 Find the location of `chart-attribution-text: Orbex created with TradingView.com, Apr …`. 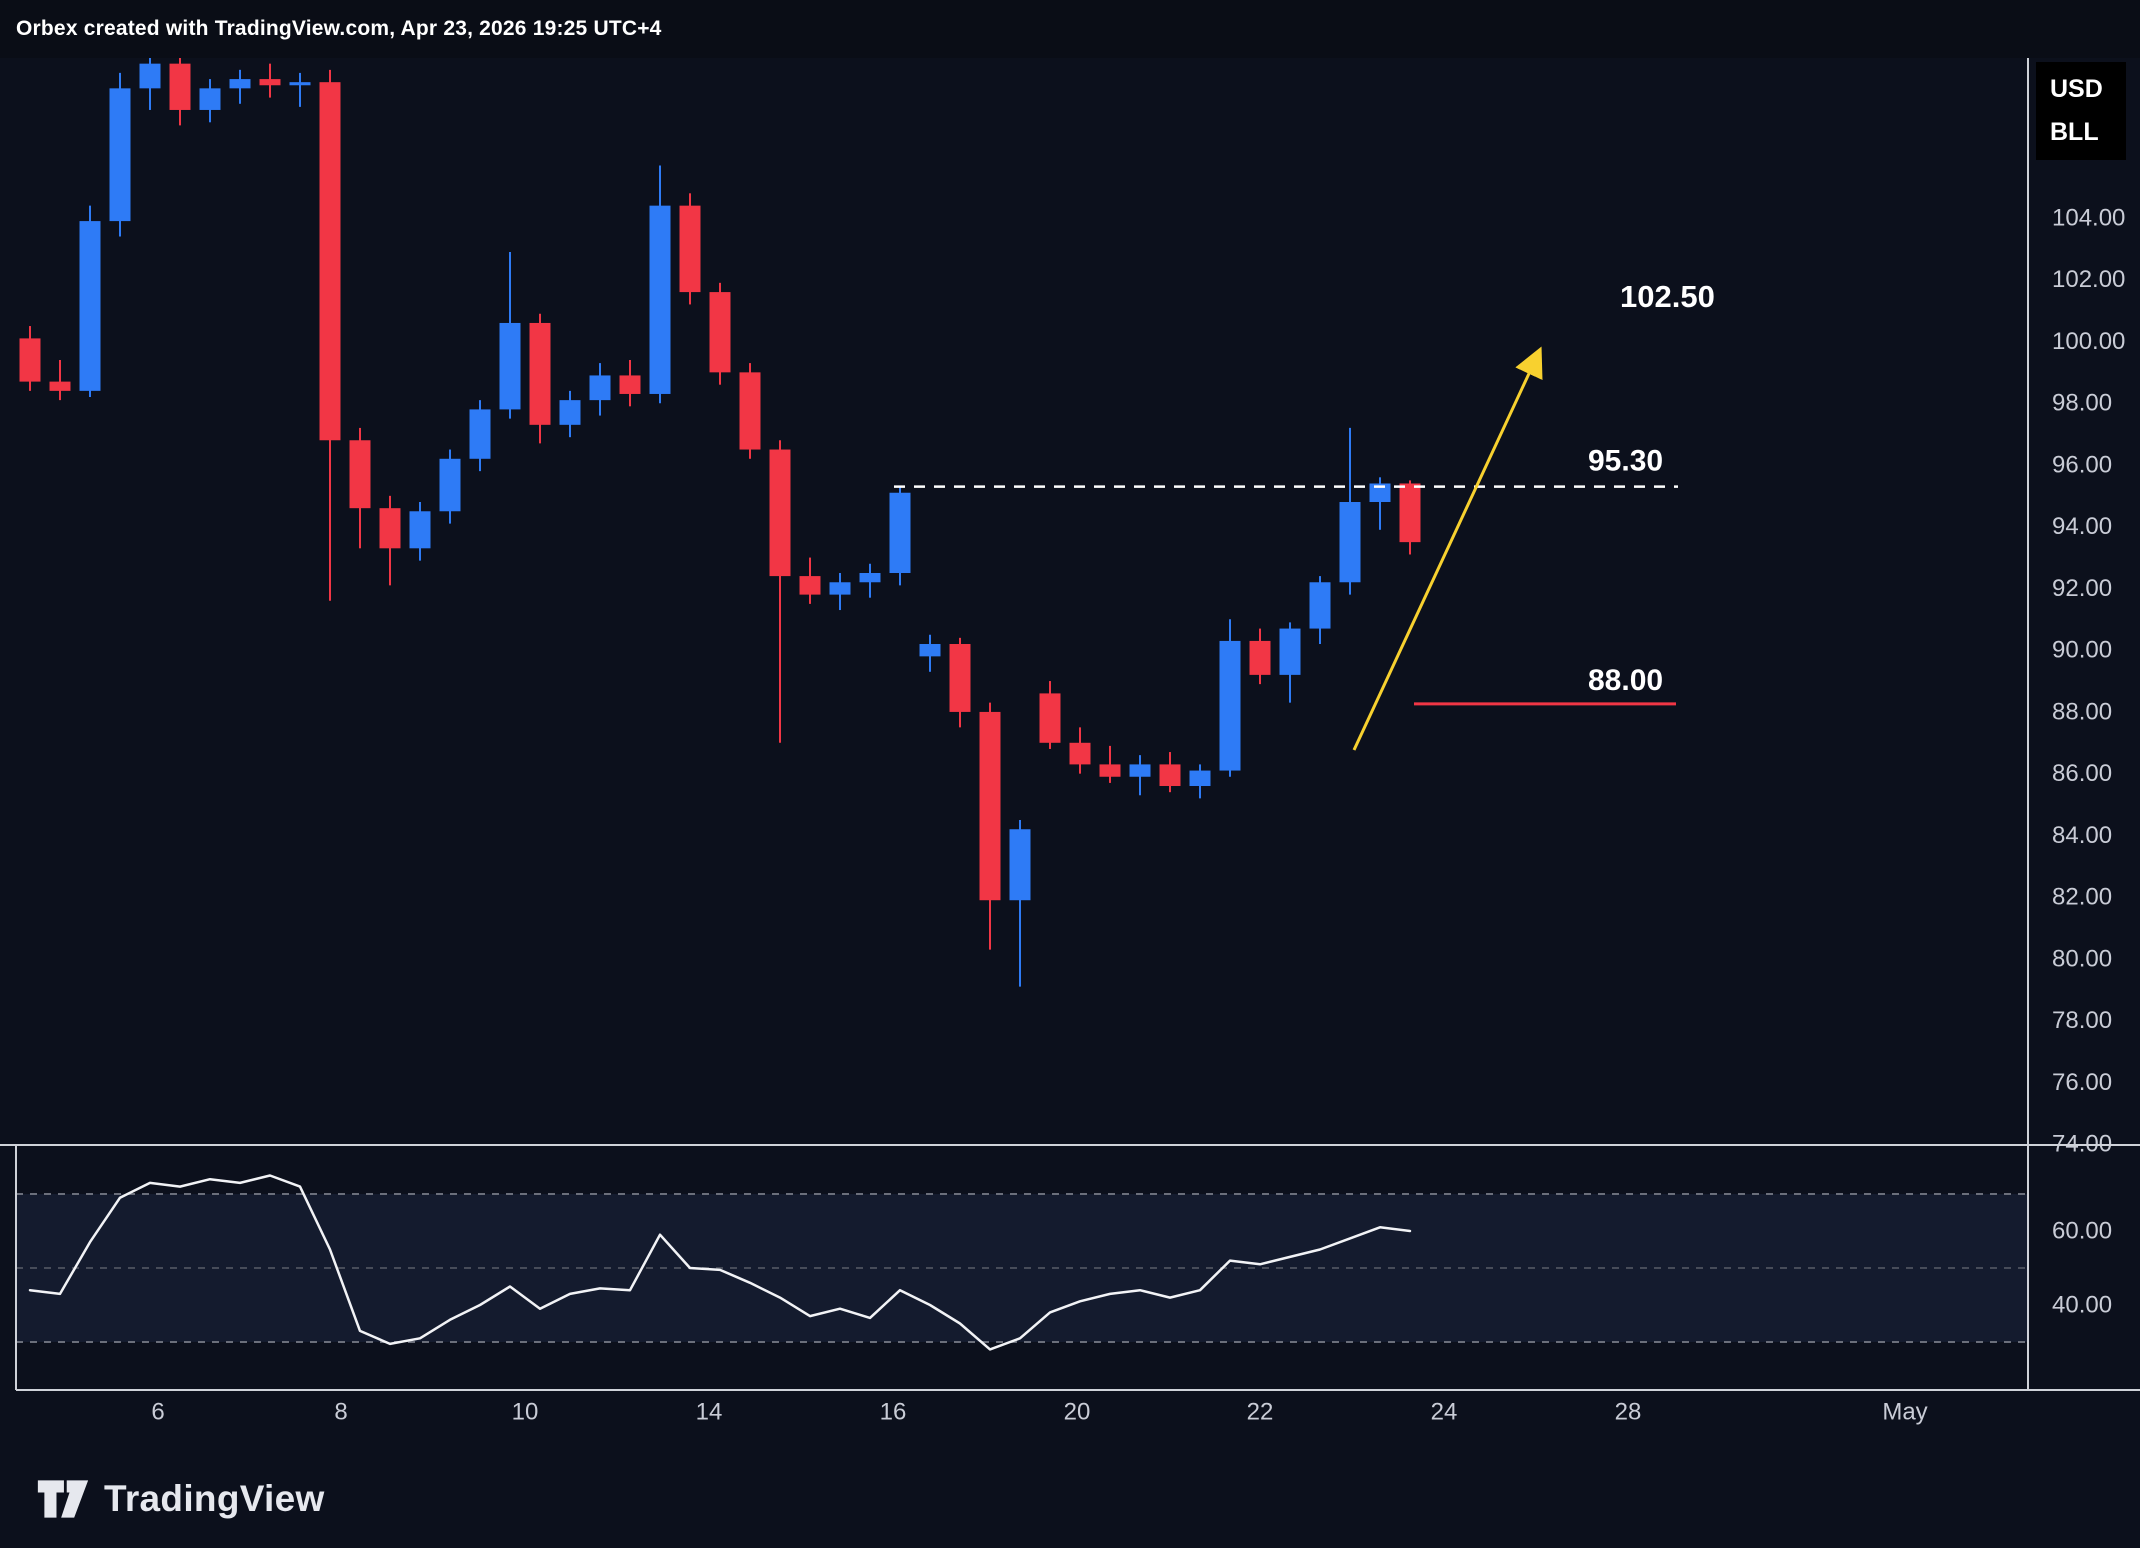

chart-attribution-text: Orbex created with TradingView.com, Apr … is located at coordinates (339, 28).